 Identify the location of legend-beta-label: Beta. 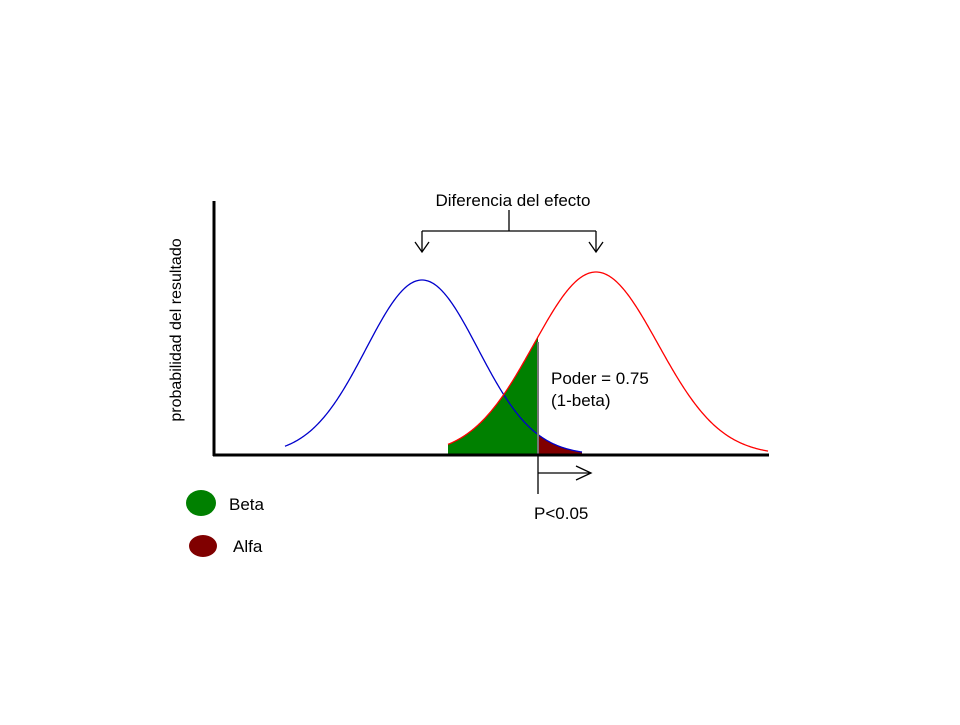
(247, 504).